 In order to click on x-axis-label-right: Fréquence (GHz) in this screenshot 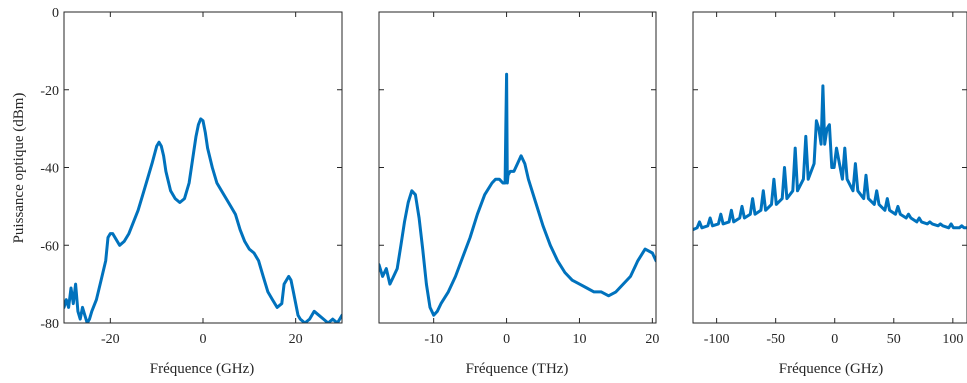, I will do `click(831, 369)`.